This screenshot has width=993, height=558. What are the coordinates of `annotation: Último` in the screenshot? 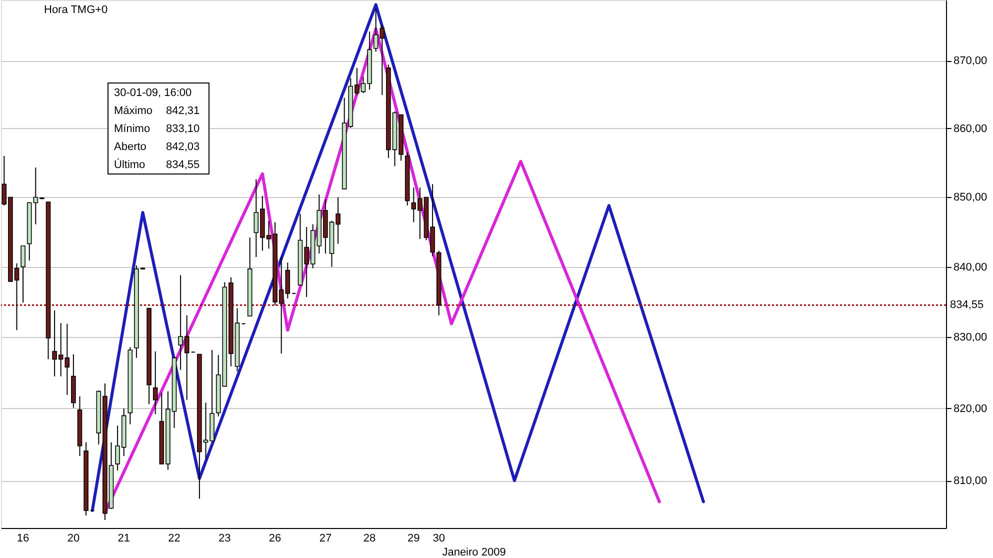 It's located at (130, 164).